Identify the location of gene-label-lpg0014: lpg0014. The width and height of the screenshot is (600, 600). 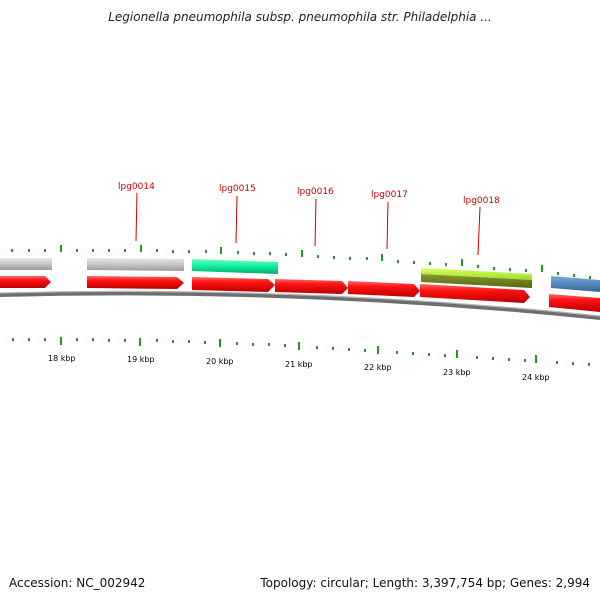
(136, 187).